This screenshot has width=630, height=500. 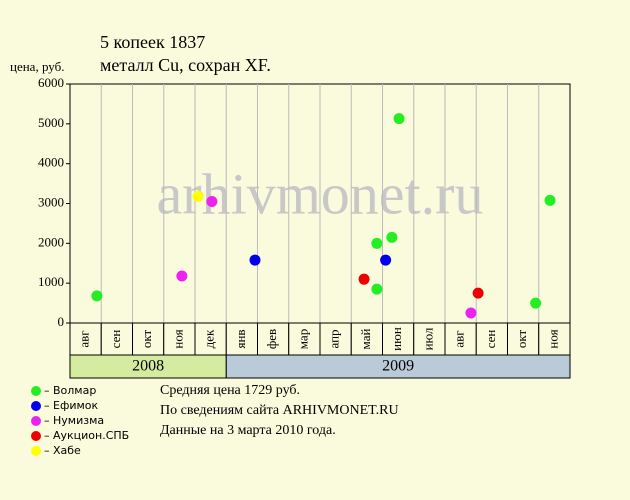 I want to click on y-tick-label: 1000, so click(x=51, y=281).